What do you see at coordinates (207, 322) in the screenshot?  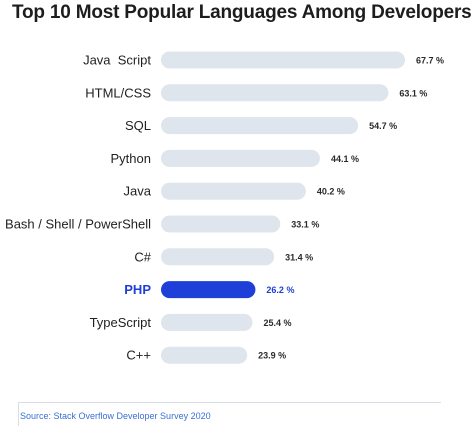 I see `bar-typescript` at bounding box center [207, 322].